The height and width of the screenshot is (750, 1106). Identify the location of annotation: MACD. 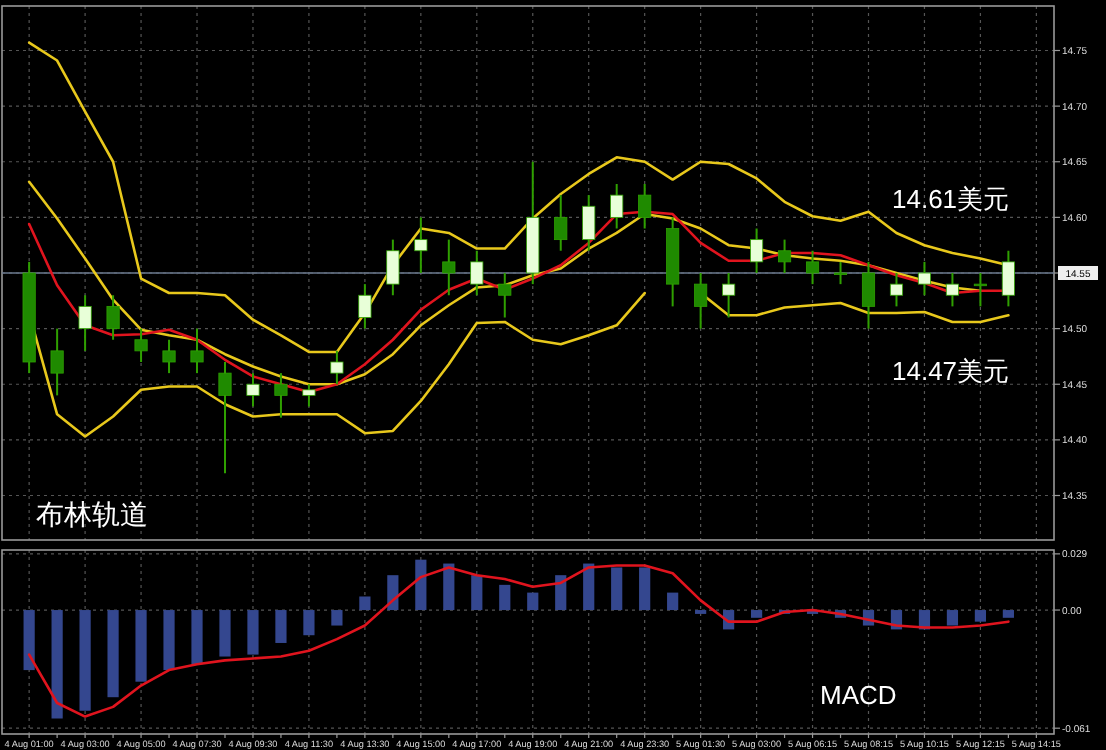
(858, 695).